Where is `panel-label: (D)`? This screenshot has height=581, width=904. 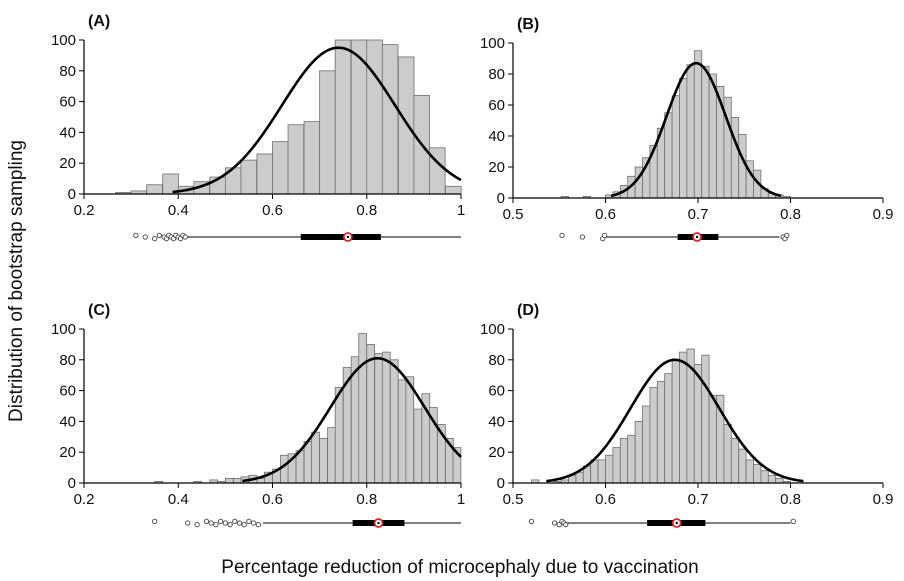
panel-label: (D) is located at coordinates (528, 310).